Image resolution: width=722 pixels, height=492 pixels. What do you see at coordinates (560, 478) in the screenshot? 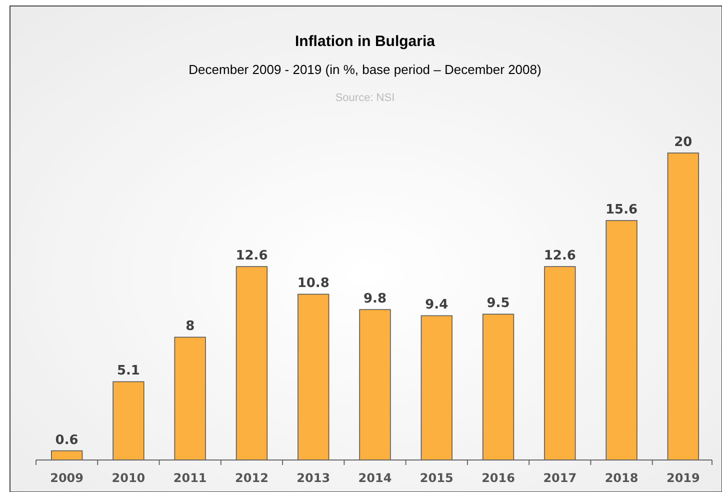
I see `x-tick-label: 2017` at bounding box center [560, 478].